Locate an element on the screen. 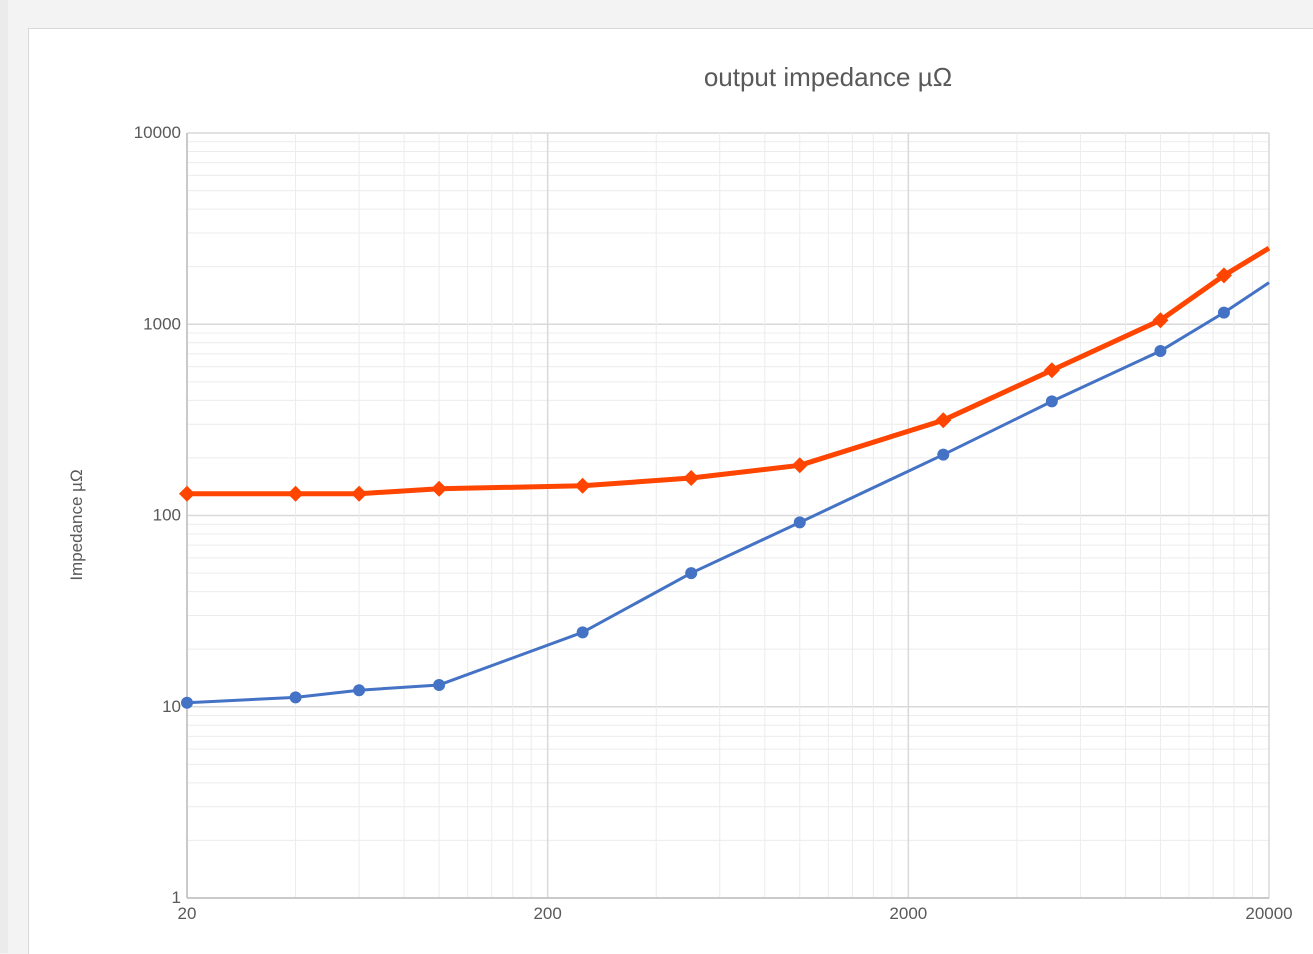 This screenshot has width=1313, height=954. y-tick-label: 1 is located at coordinates (176, 897).